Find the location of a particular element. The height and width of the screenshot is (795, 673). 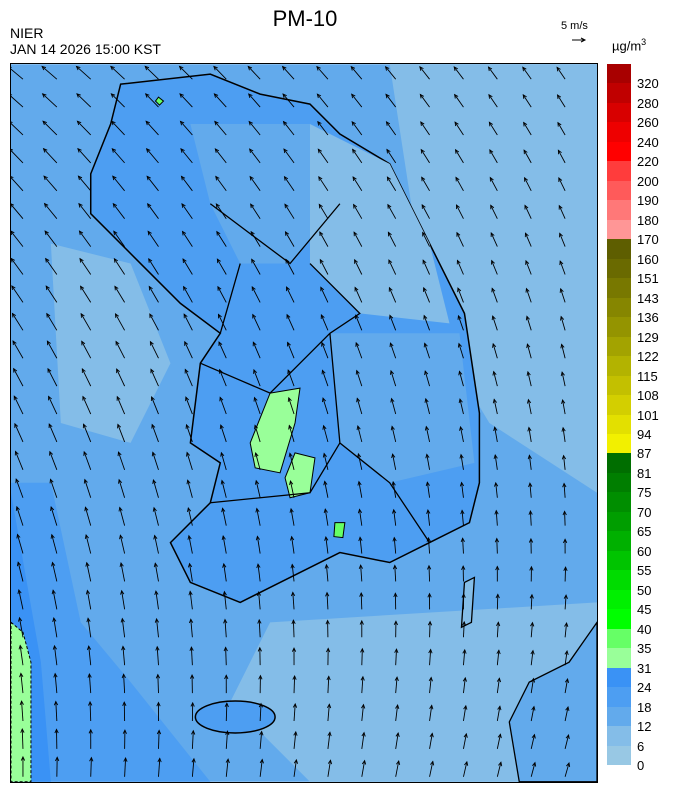

legend-label: 190 is located at coordinates (648, 201).